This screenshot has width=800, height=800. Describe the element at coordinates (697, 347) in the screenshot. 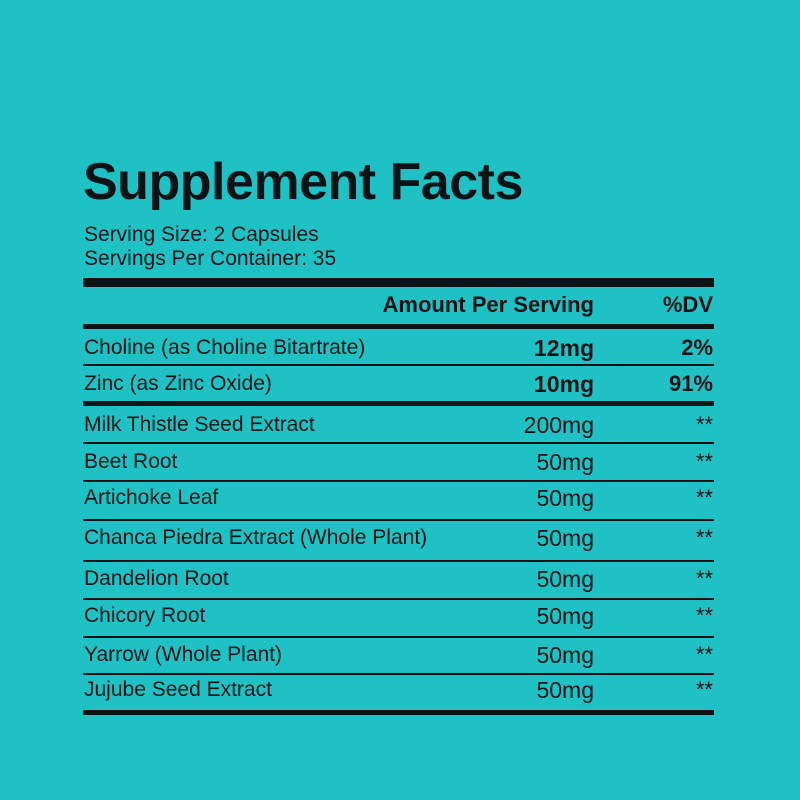

I see `ingredient-dv: 2%` at that location.